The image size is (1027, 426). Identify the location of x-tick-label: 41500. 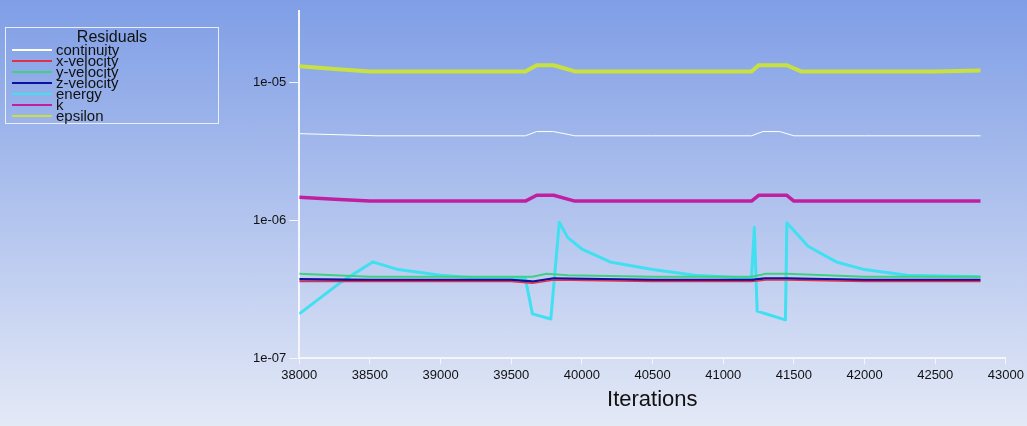
(793, 374).